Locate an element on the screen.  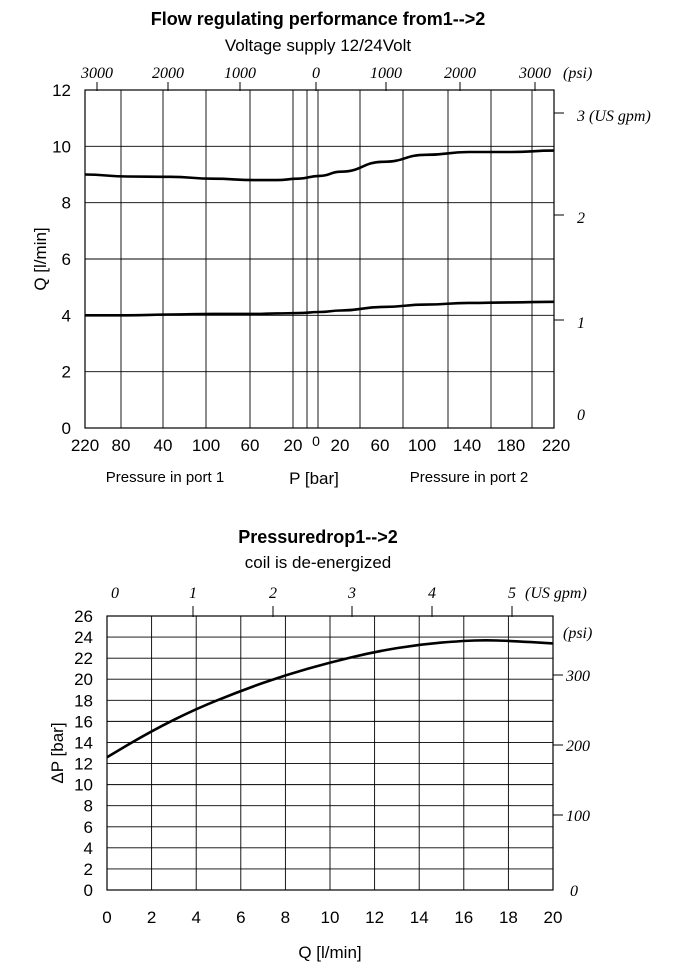
chart2-y-tick-label: 18 is located at coordinates (83, 700).